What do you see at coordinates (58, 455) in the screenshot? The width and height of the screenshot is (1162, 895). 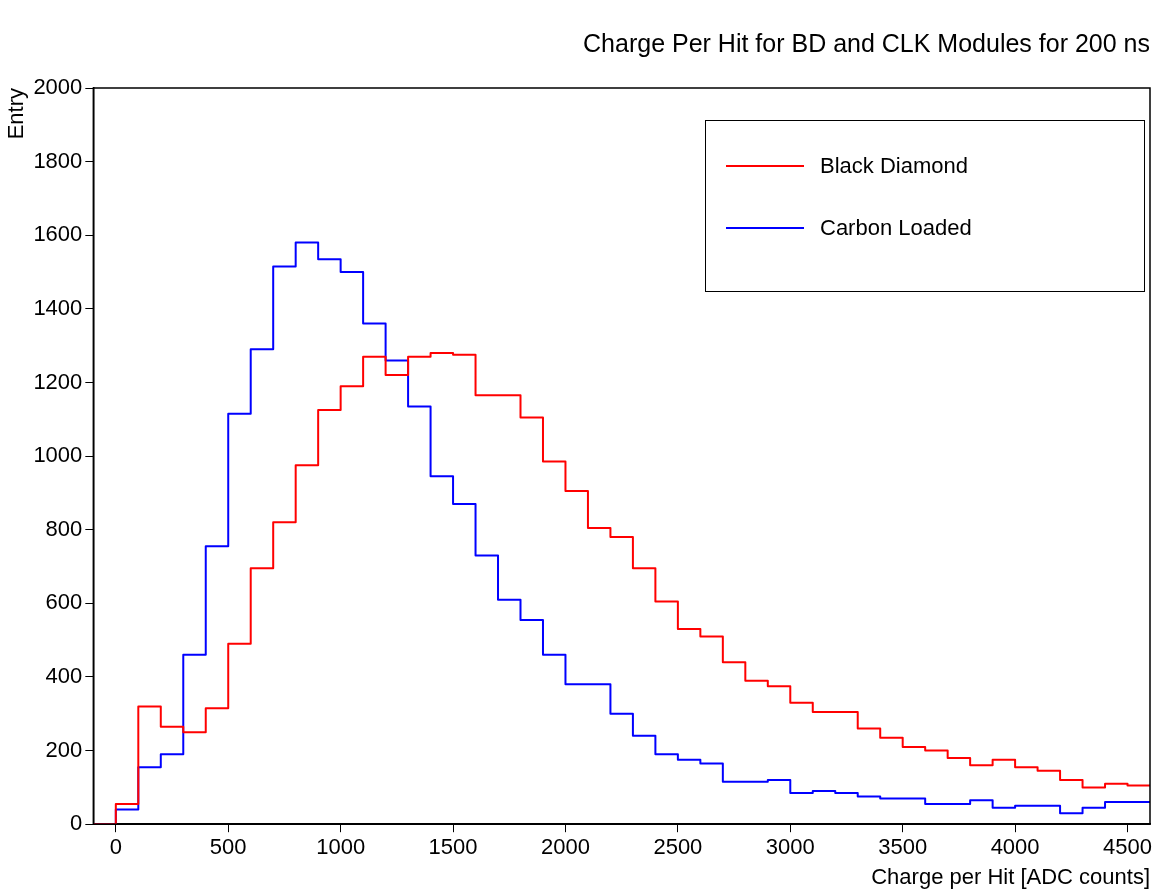 I see `y-tick-label: 1000` at bounding box center [58, 455].